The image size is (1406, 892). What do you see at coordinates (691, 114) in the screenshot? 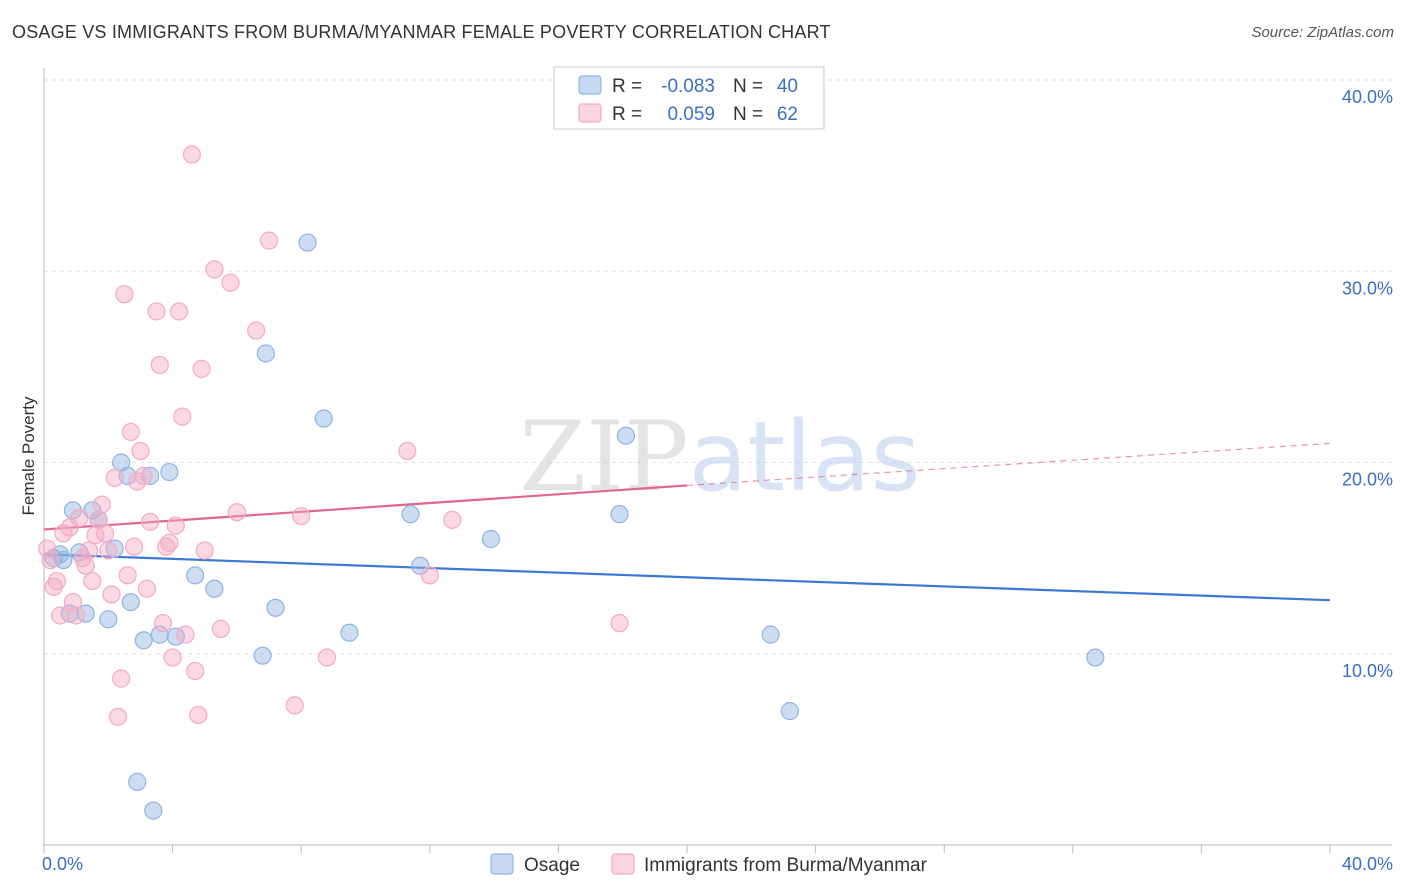
I see `legend-r-value-burma: 0.059` at bounding box center [691, 114].